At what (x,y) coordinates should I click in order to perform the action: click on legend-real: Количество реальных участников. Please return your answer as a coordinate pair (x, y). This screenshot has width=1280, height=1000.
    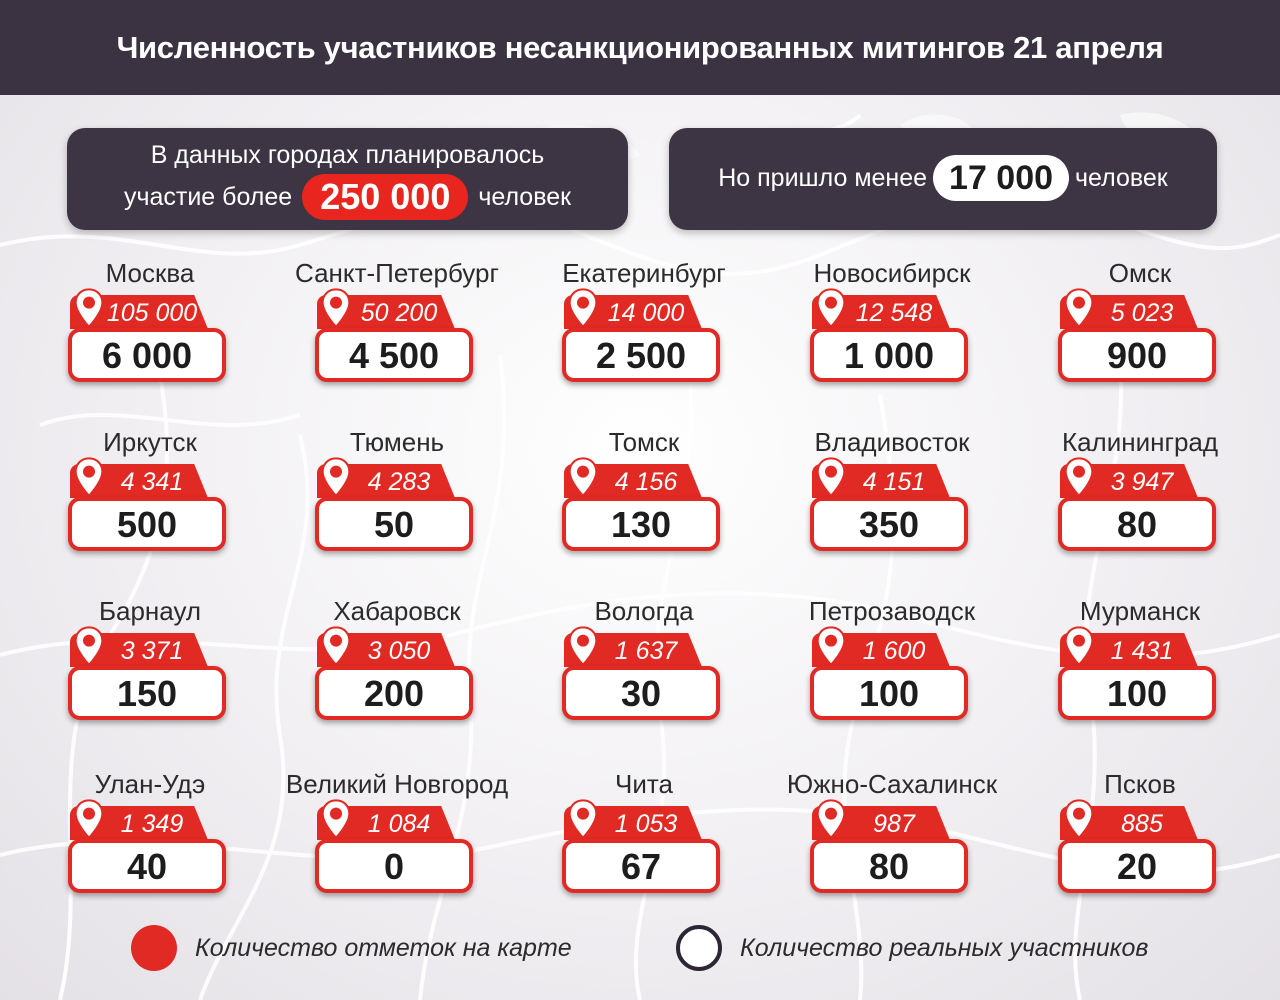
    Looking at the image, I should click on (912, 948).